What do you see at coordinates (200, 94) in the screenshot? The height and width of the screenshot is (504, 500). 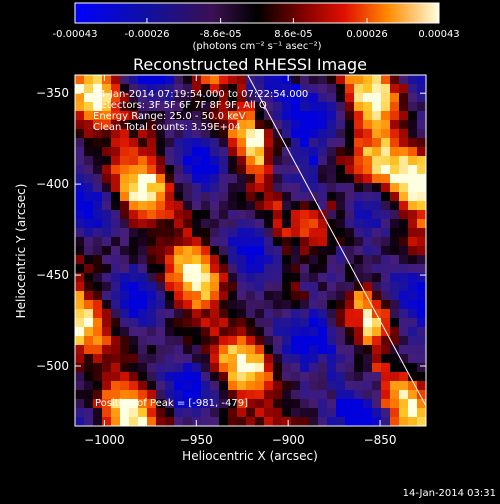 I see `annotation-time-range: 14-Jan-2014 07:19:54.000 to 07:22:54.000` at bounding box center [200, 94].